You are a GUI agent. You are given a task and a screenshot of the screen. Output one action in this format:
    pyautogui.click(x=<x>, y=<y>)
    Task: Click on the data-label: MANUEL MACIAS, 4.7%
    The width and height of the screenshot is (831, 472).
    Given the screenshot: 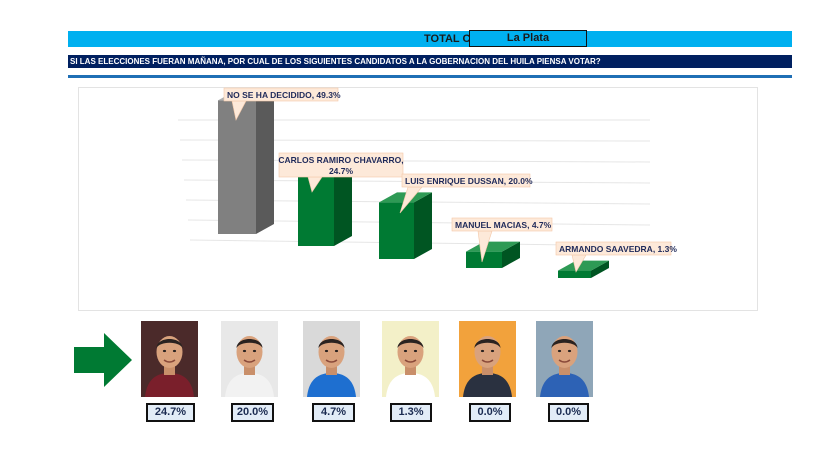 What is the action you would take?
    pyautogui.click(x=502, y=240)
    